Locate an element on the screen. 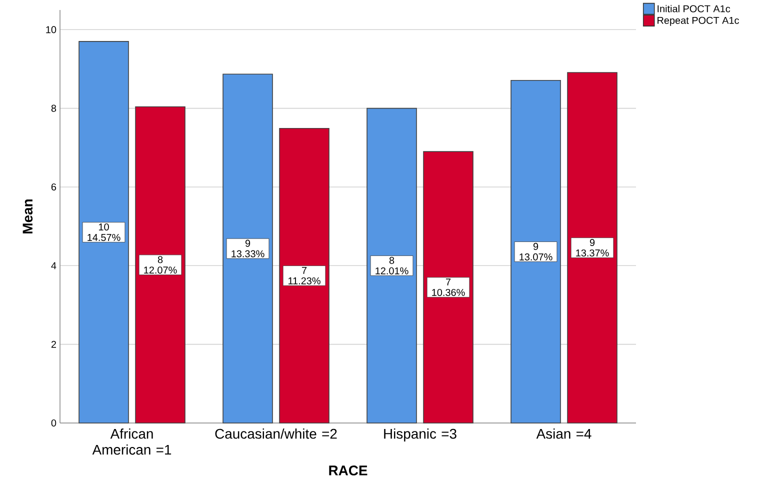  y-tick-label: 8 is located at coordinates (53, 108).